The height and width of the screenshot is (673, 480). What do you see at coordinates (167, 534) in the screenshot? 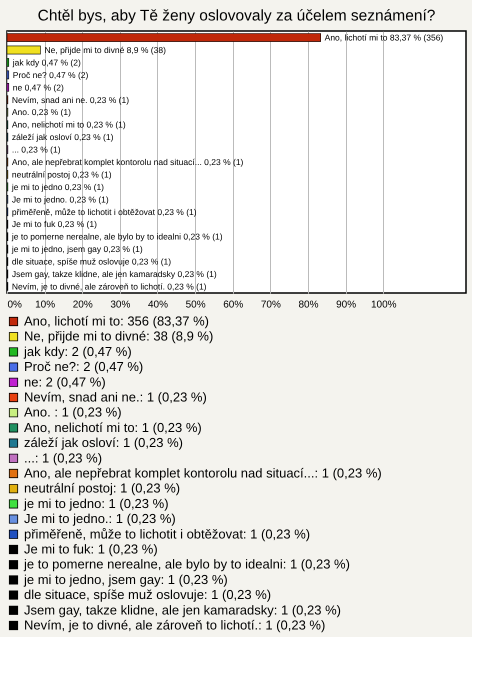
I see `legend-label: přiměřeně, může to lichotit i obtěžovat: 1 (0,23 %)` at bounding box center [167, 534].